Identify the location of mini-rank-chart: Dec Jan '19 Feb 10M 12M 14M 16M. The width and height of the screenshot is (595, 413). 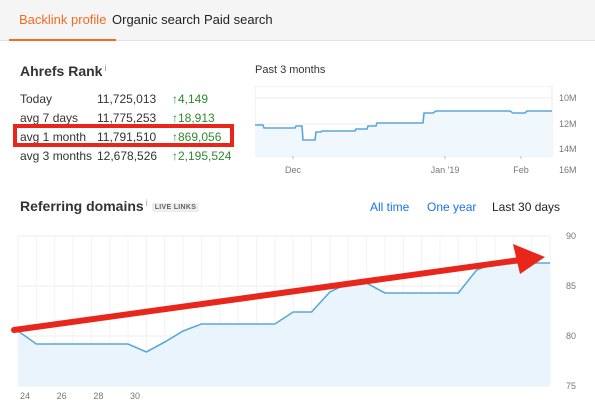
(416, 130).